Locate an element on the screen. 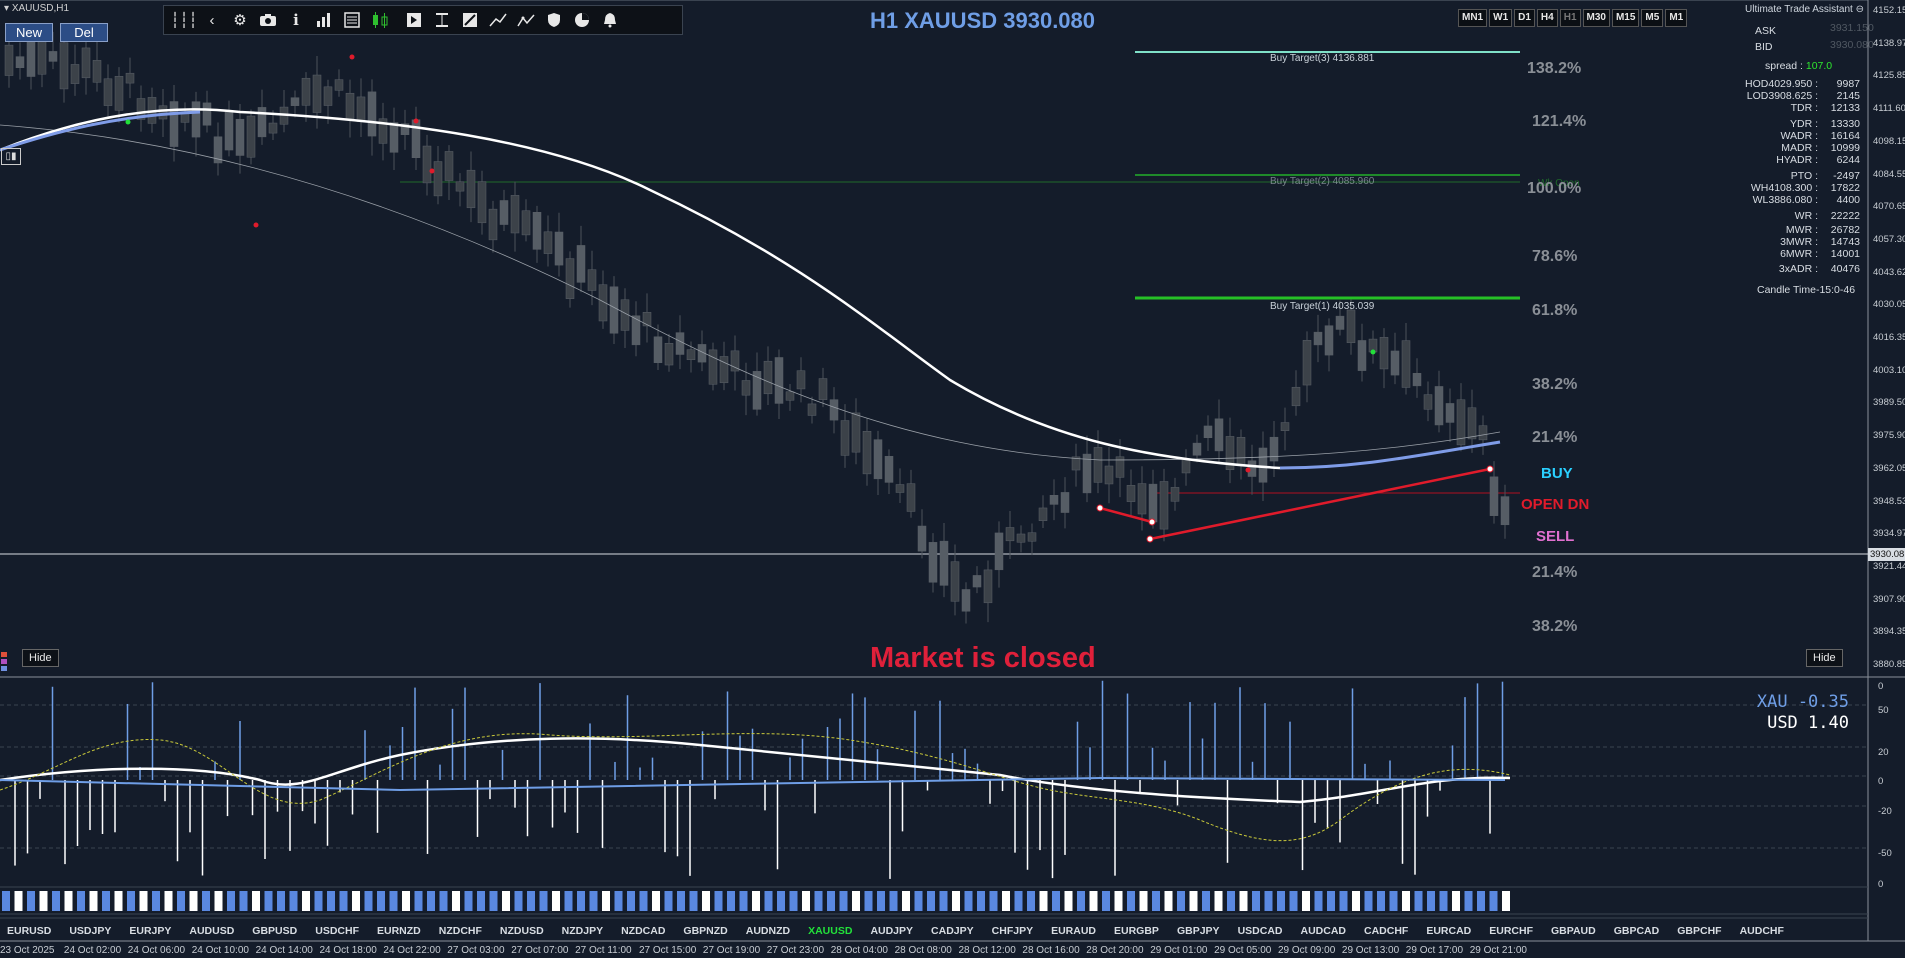 This screenshot has width=1905, height=958. symbol-audnzd: AUDNZD is located at coordinates (768, 931).